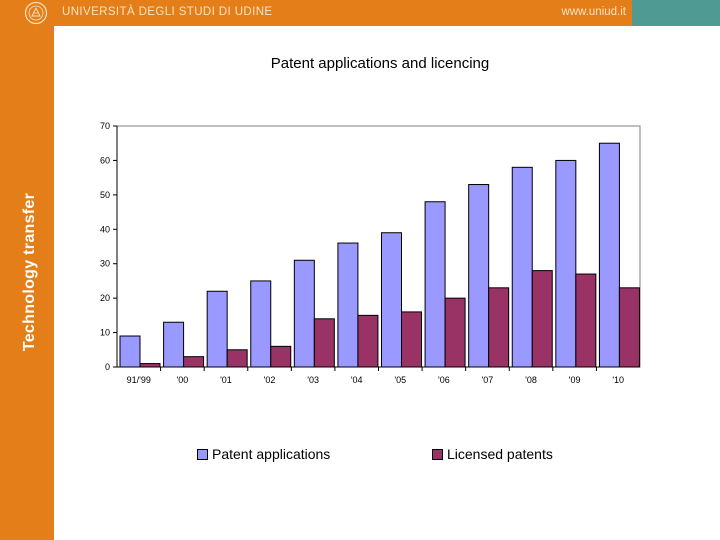  I want to click on x-tick-label: '02, so click(270, 380).